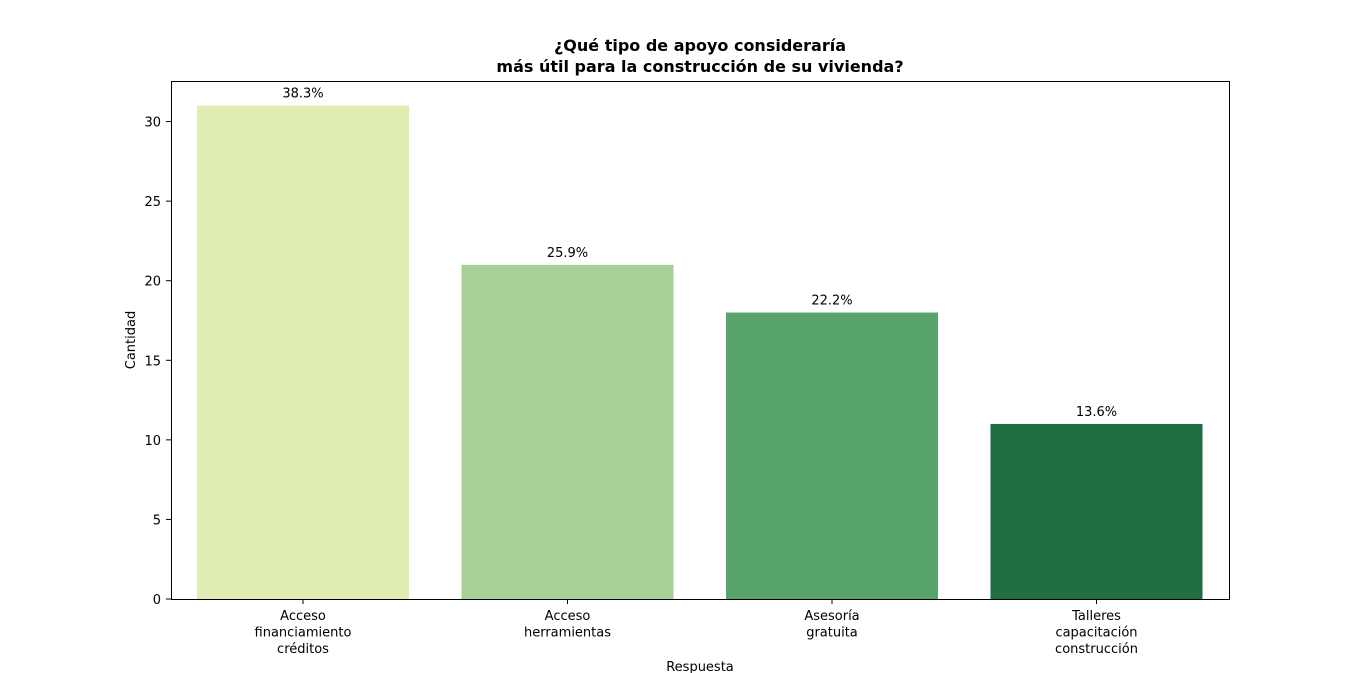 The image size is (1366, 673). I want to click on x-tick-label: capacitación, so click(1096, 633).